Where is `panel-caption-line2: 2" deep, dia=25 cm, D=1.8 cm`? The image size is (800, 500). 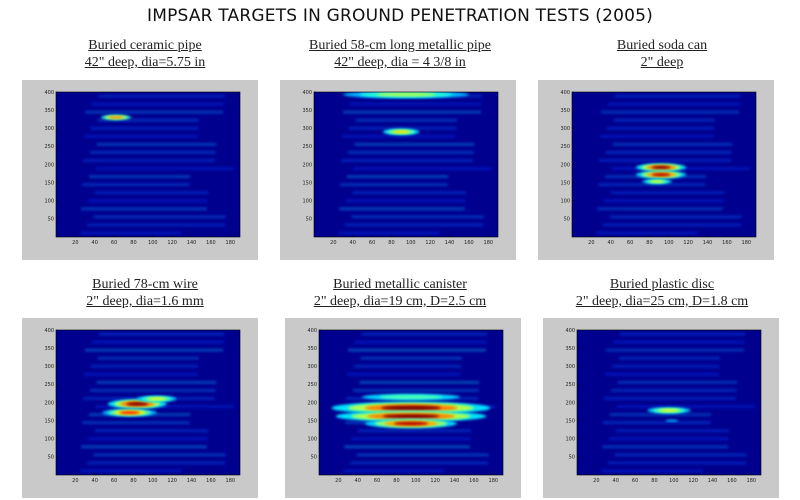
panel-caption-line2: 2" deep, dia=25 cm, D=1.8 cm is located at coordinates (662, 301).